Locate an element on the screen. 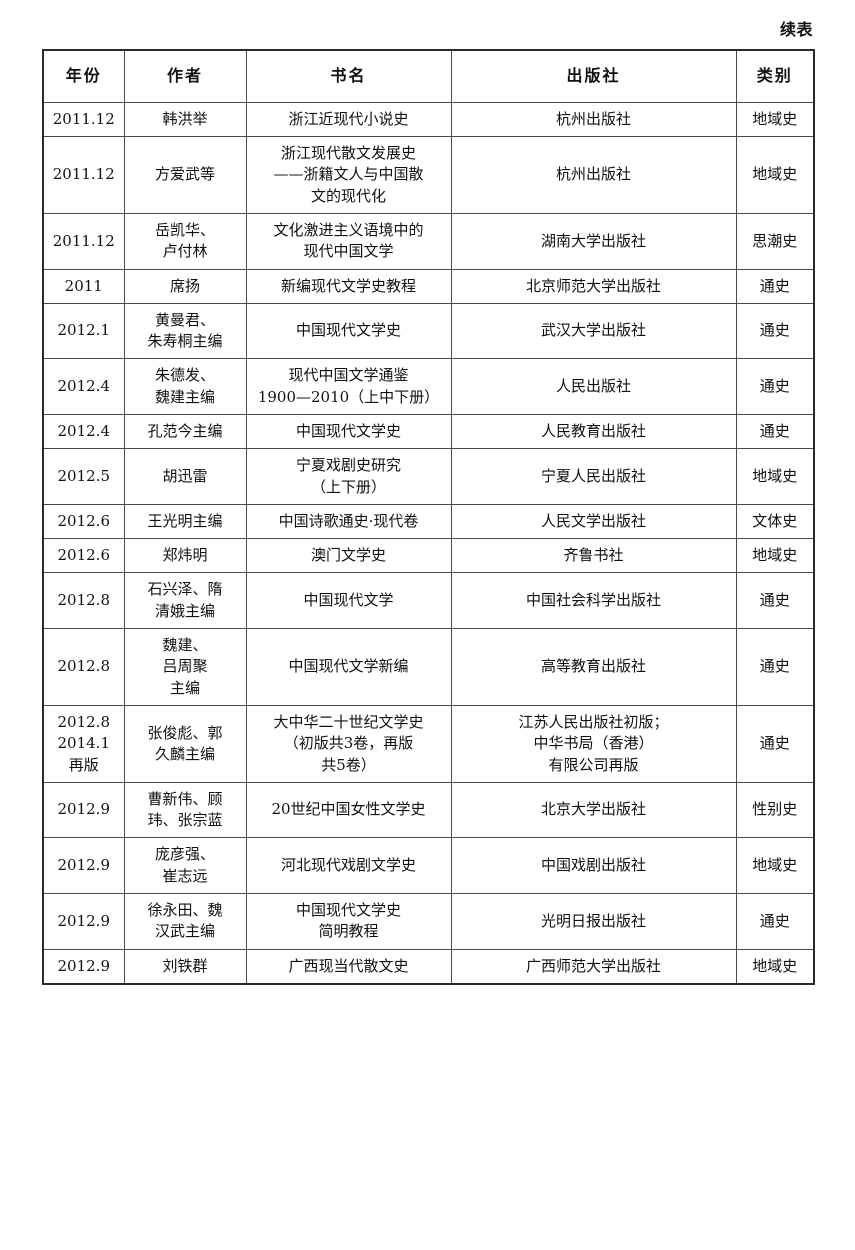  cell-title: 中国现代文学新编 is located at coordinates (348, 667).